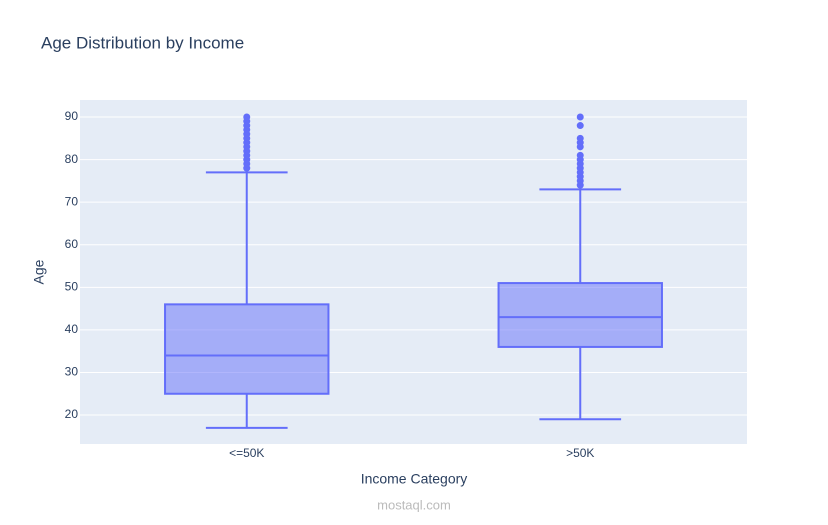  What do you see at coordinates (39, 271) in the screenshot?
I see `y-axis-title: Age` at bounding box center [39, 271].